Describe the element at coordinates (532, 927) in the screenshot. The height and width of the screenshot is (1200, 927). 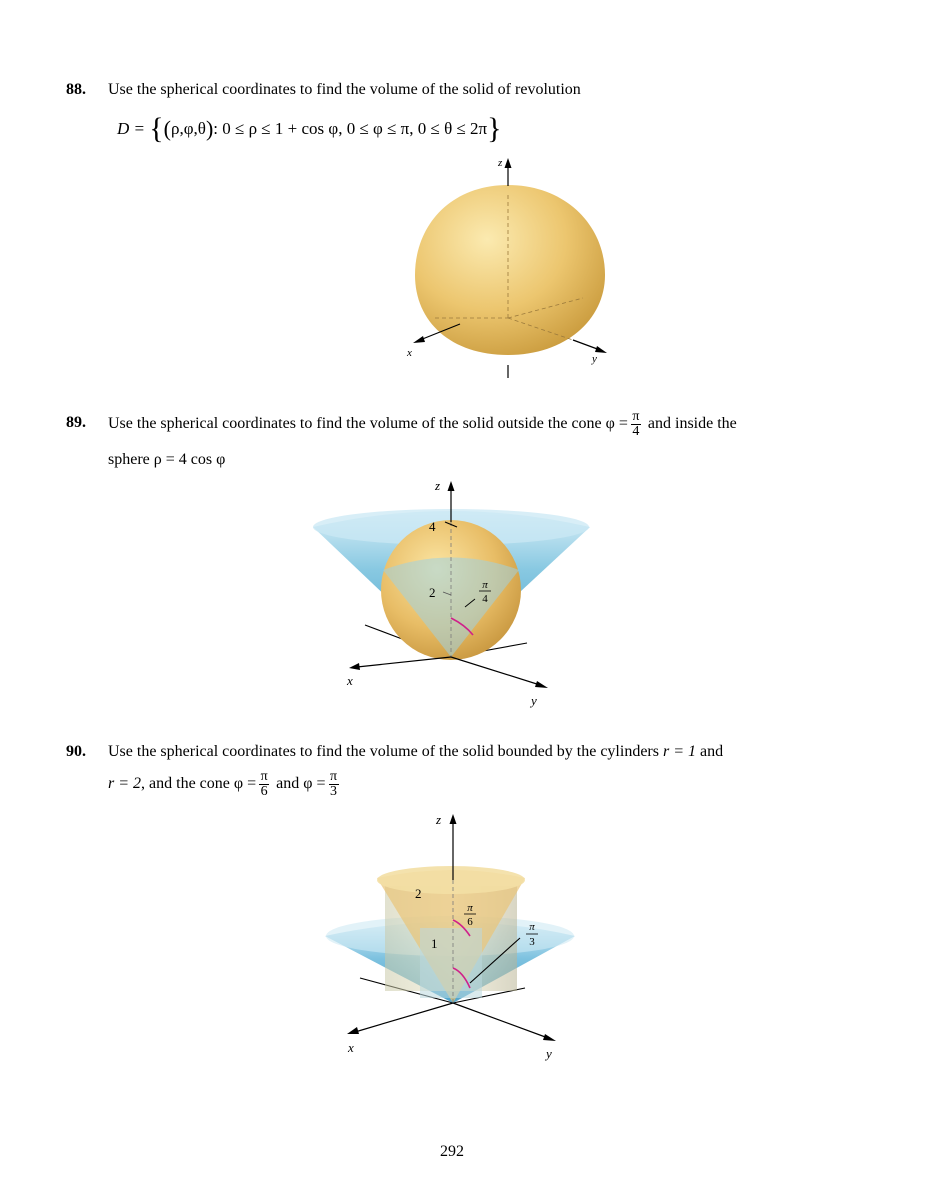
I see `angle2-num: π` at that location.